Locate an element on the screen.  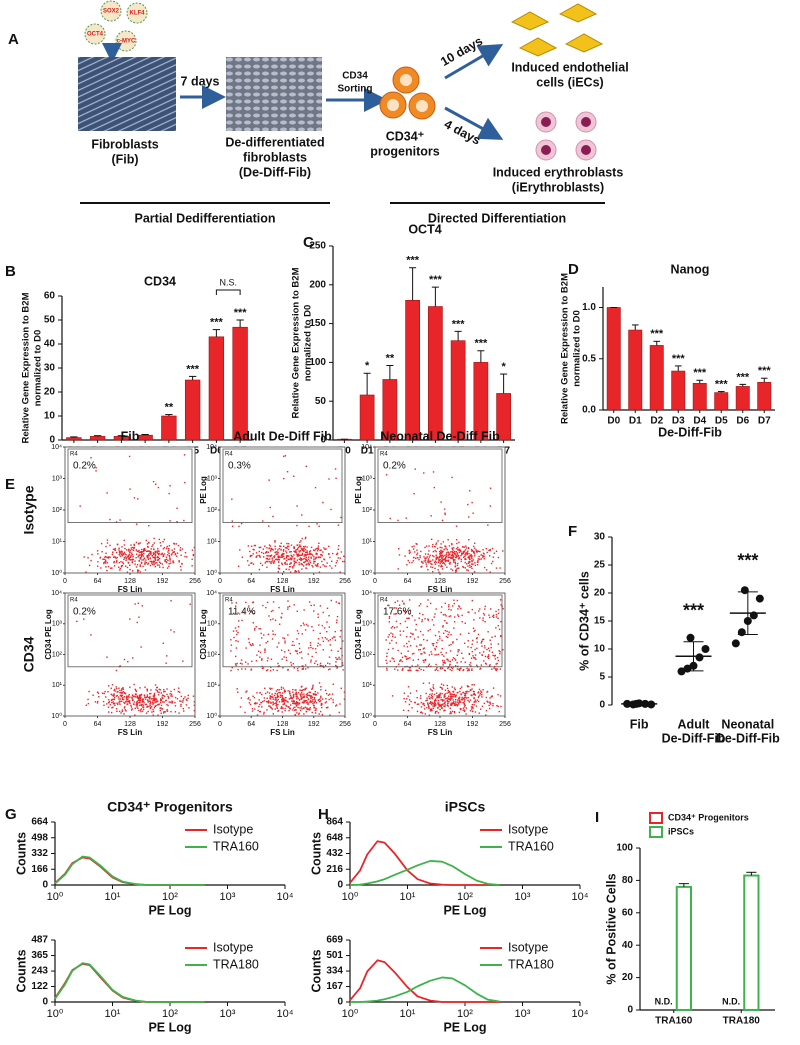
x-tick-label: 0 is located at coordinates (375, 581).